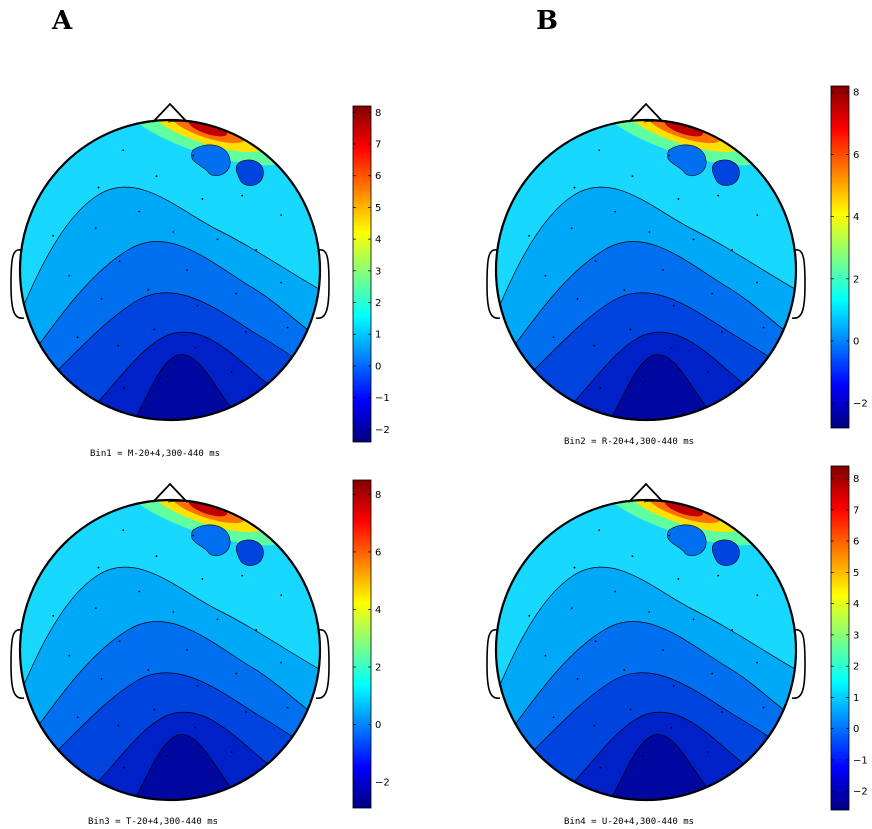  I want to click on colorbar-bin1: 8 7 6 5 4 3 2 1 0 −1 −2, so click(371, 274).